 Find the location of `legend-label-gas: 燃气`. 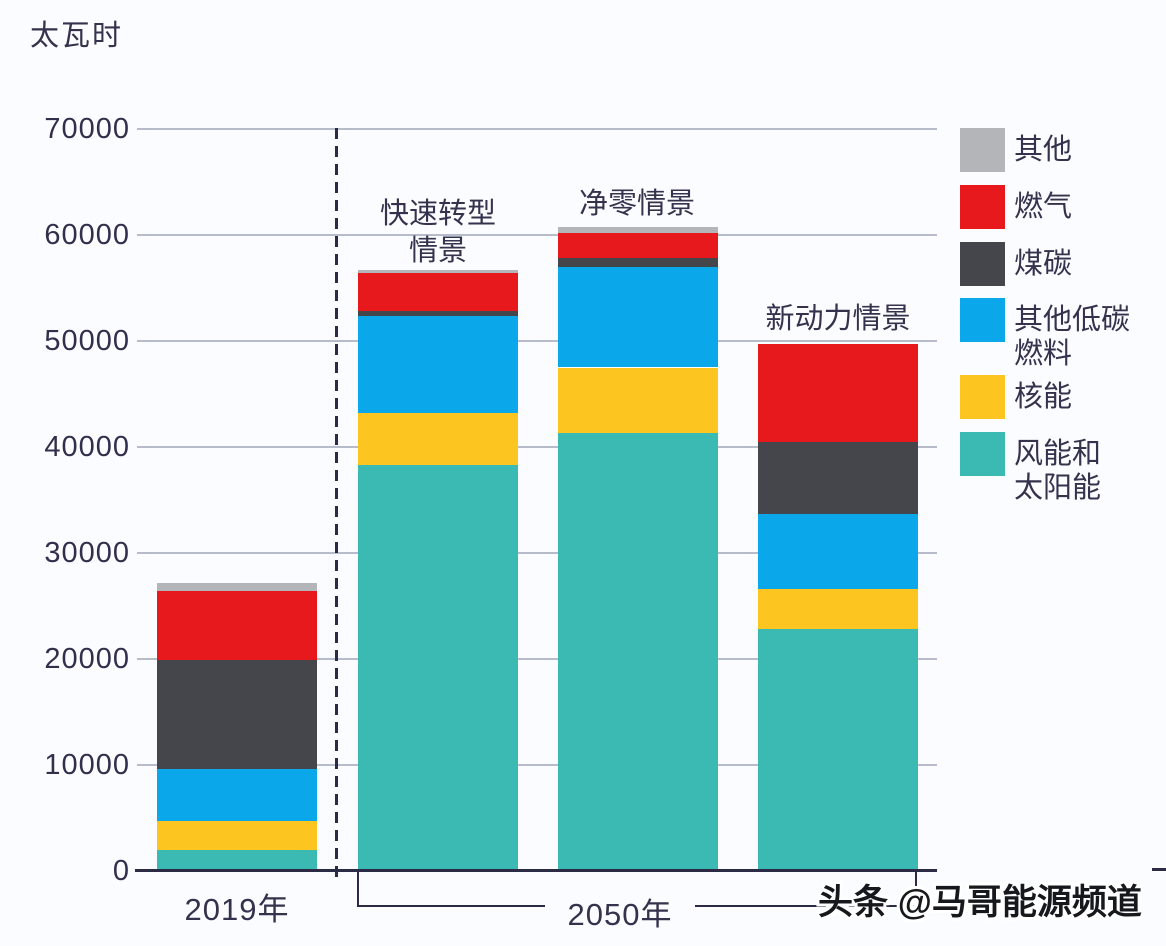

legend-label-gas: 燃气 is located at coordinates (1043, 207).